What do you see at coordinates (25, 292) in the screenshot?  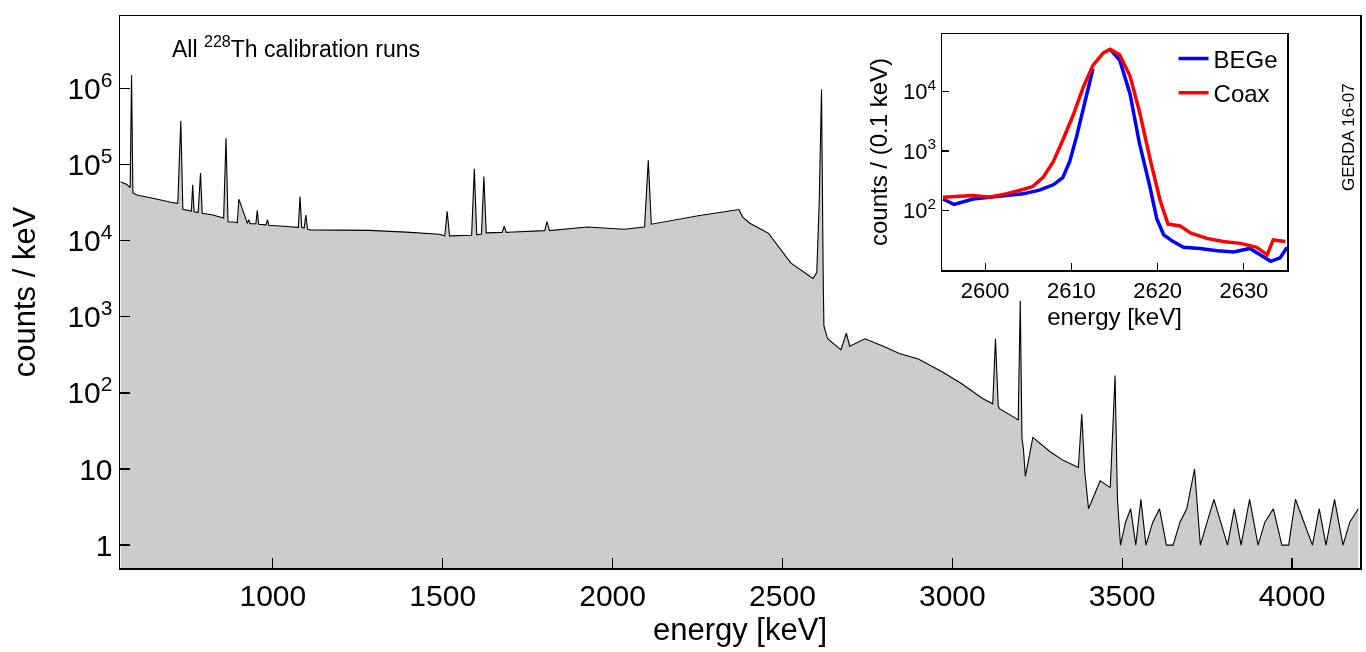 I see `y-axis-title: counts / keV` at bounding box center [25, 292].